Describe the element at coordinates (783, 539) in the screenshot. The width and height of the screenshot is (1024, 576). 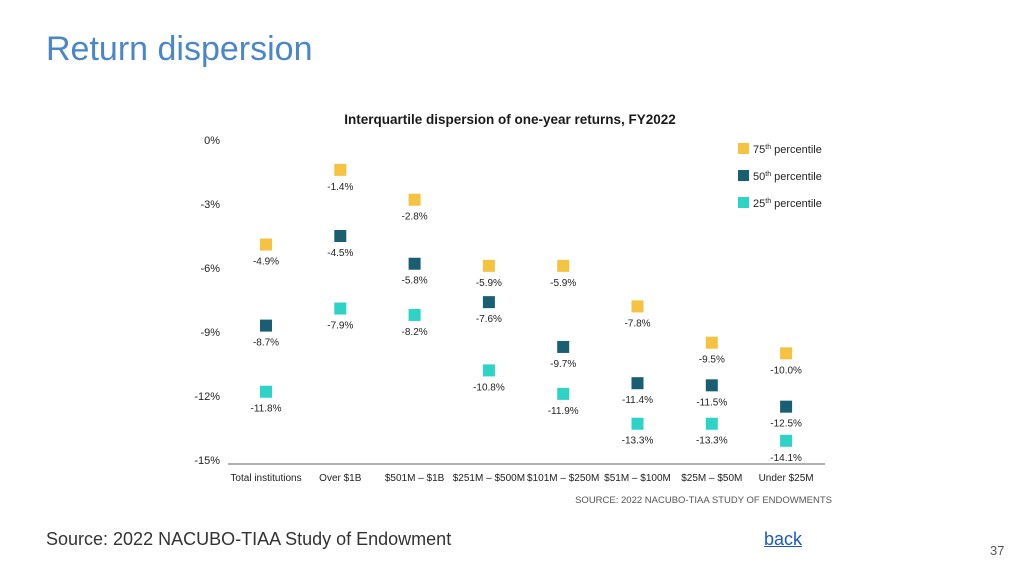
I see `back-link: back` at that location.